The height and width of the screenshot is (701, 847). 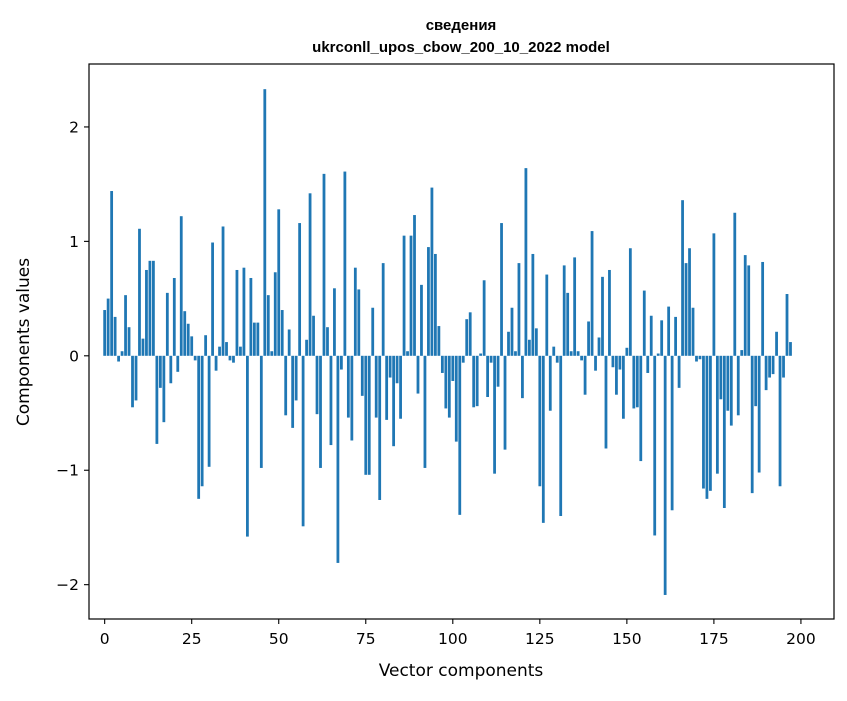 I want to click on x-tick-label: 25, so click(x=192, y=639).